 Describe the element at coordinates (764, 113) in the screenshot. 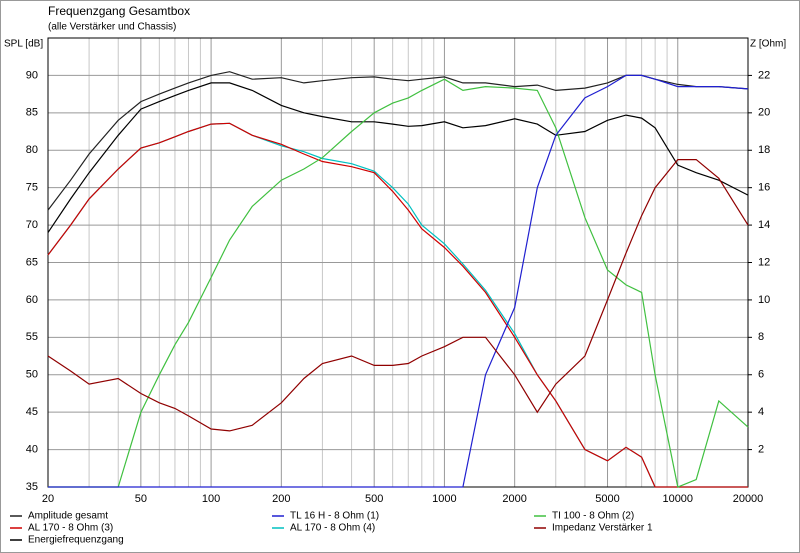

I see `y2-tick-label: 20` at that location.